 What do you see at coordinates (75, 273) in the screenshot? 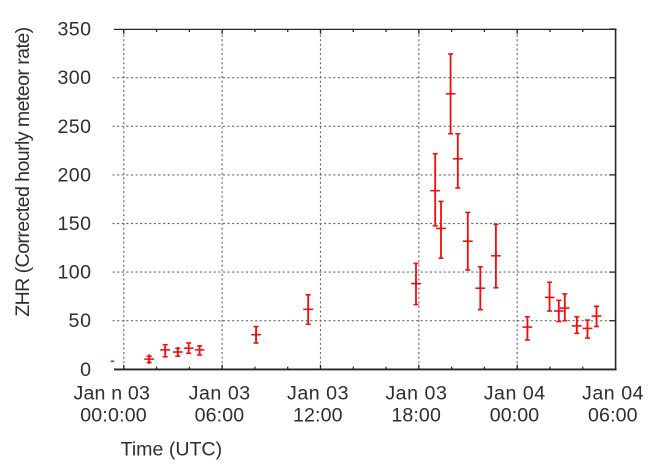
I see `svg-text: 100` at bounding box center [75, 273].